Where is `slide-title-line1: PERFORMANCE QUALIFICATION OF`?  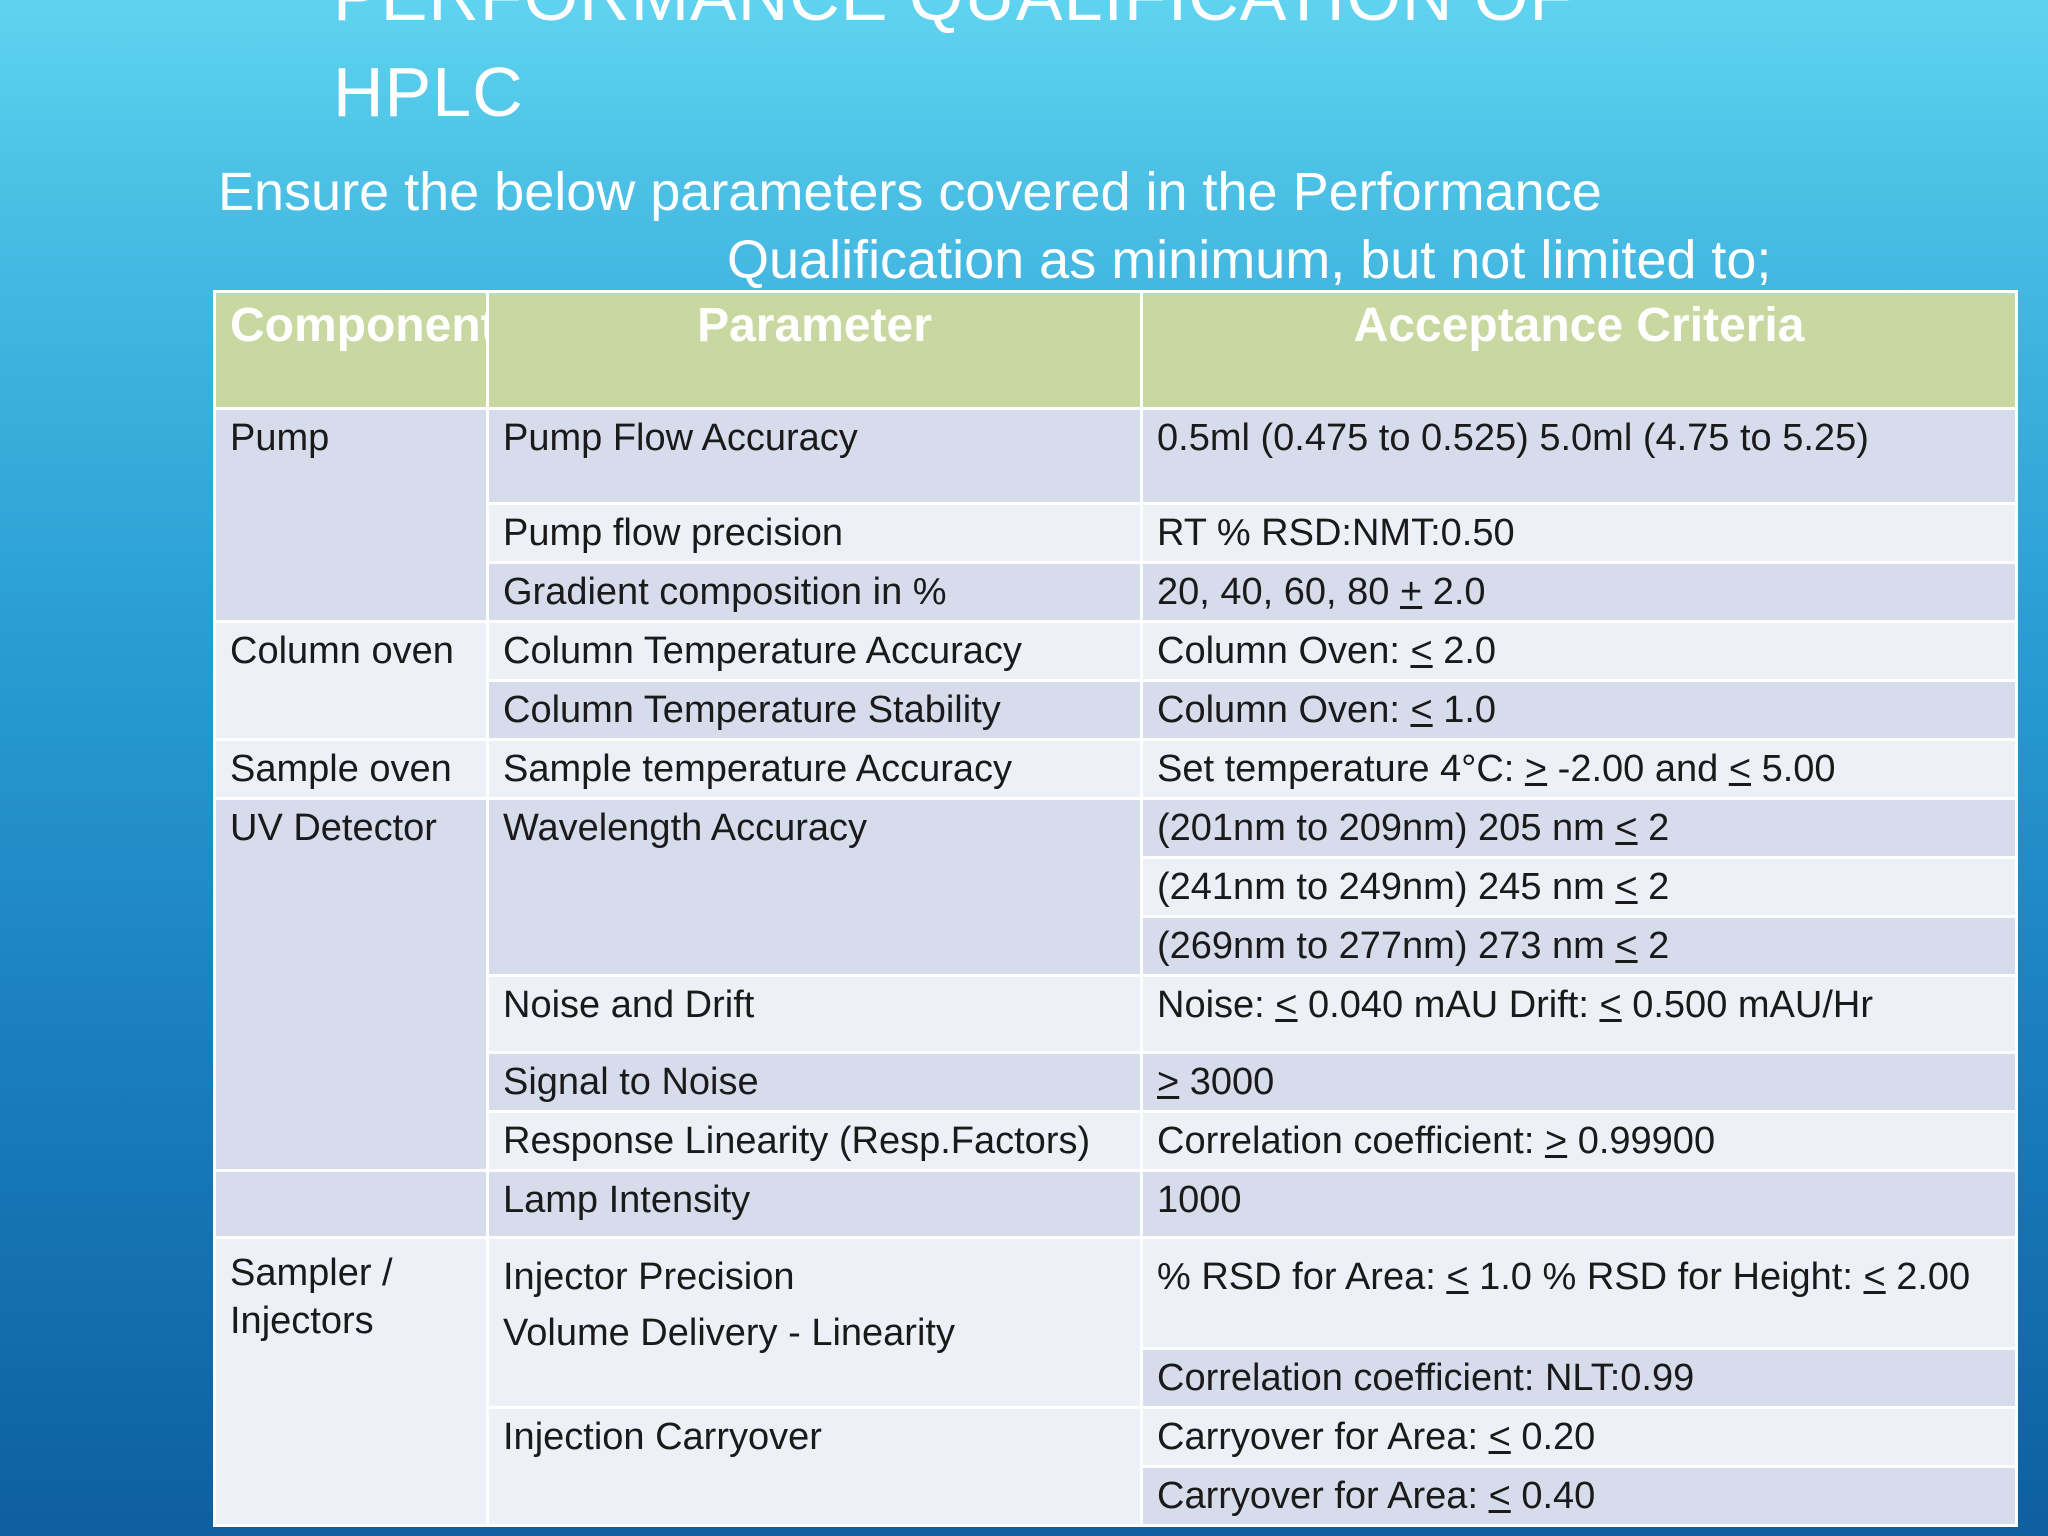
slide-title-line1: PERFORMANCE QUALIFICATION OF is located at coordinates (953, 17).